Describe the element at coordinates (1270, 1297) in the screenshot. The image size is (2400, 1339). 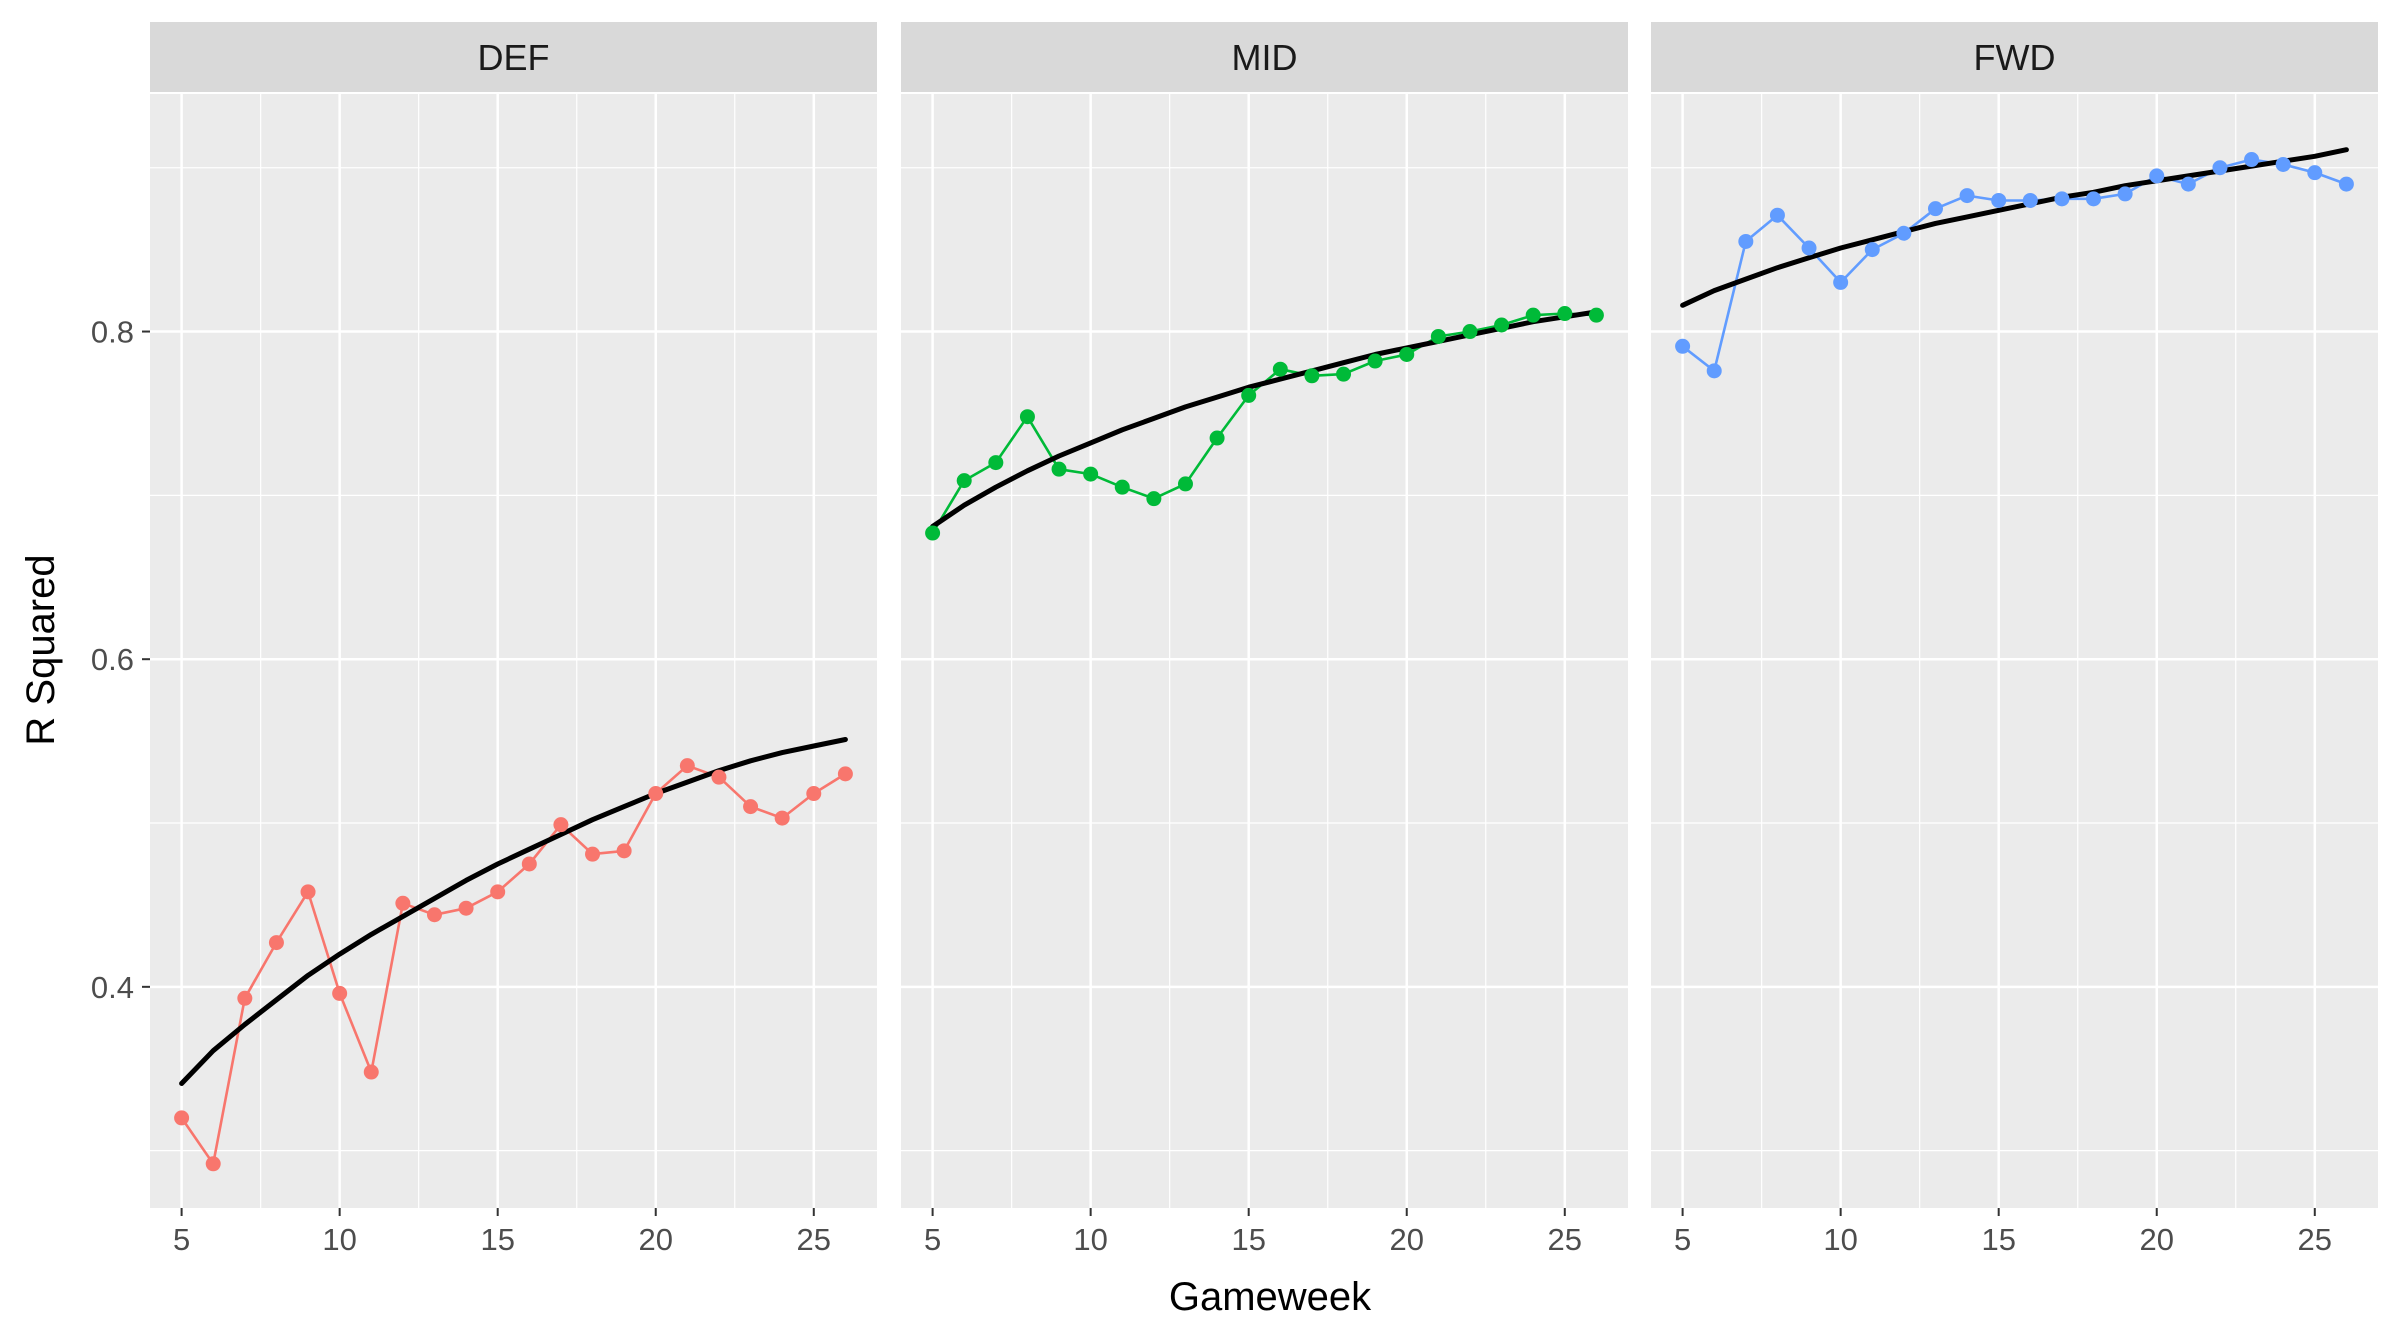
I see `x-axis-title: Gameweek` at that location.